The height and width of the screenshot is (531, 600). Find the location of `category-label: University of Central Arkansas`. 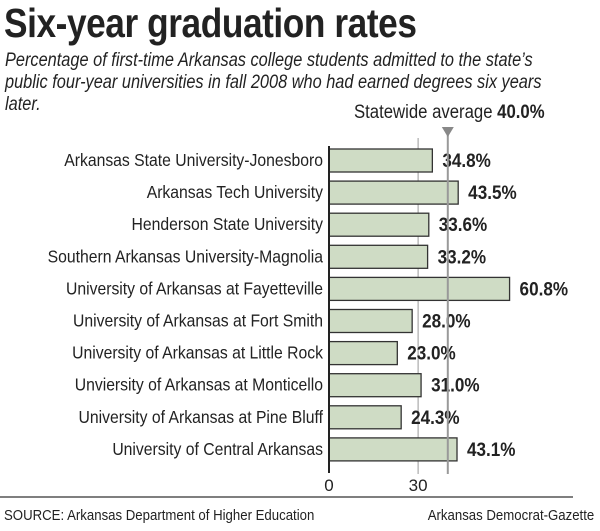

category-label: University of Central Arkansas is located at coordinates (217, 449).